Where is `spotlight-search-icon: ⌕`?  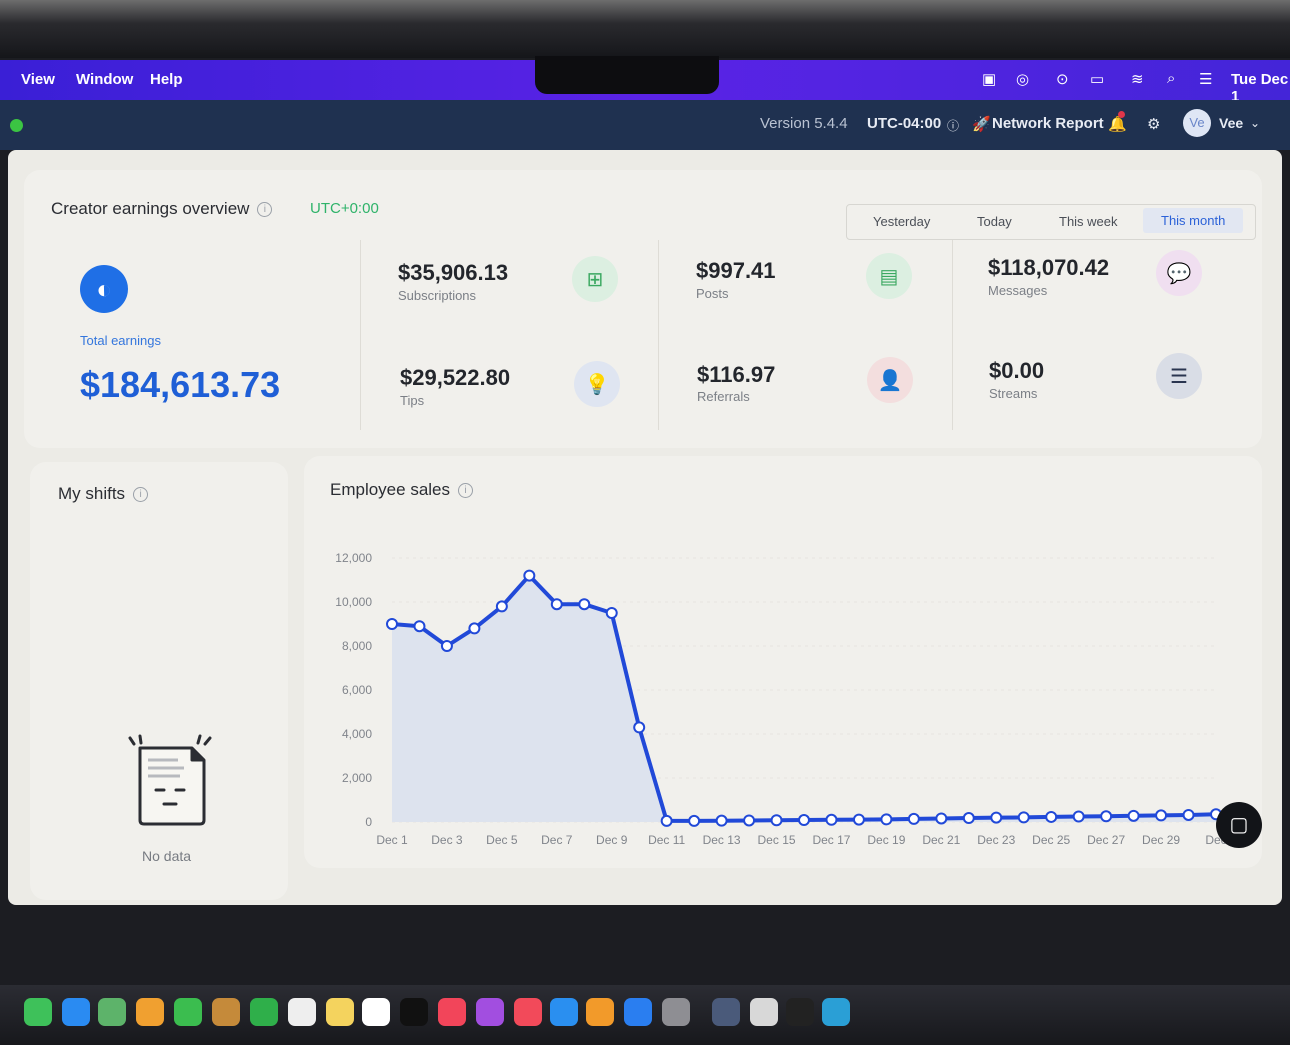
spotlight-search-icon: ⌕ is located at coordinates (1171, 78).